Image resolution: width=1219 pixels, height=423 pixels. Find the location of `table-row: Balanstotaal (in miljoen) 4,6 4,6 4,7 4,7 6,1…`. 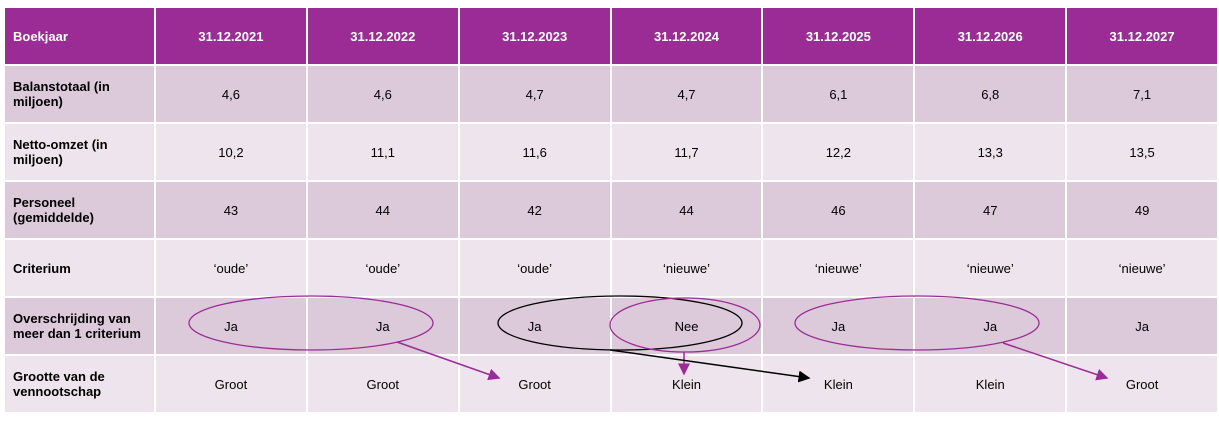

table-row: Balanstotaal (in miljoen) 4,6 4,6 4,7 4,7 6,1… is located at coordinates (611, 94).